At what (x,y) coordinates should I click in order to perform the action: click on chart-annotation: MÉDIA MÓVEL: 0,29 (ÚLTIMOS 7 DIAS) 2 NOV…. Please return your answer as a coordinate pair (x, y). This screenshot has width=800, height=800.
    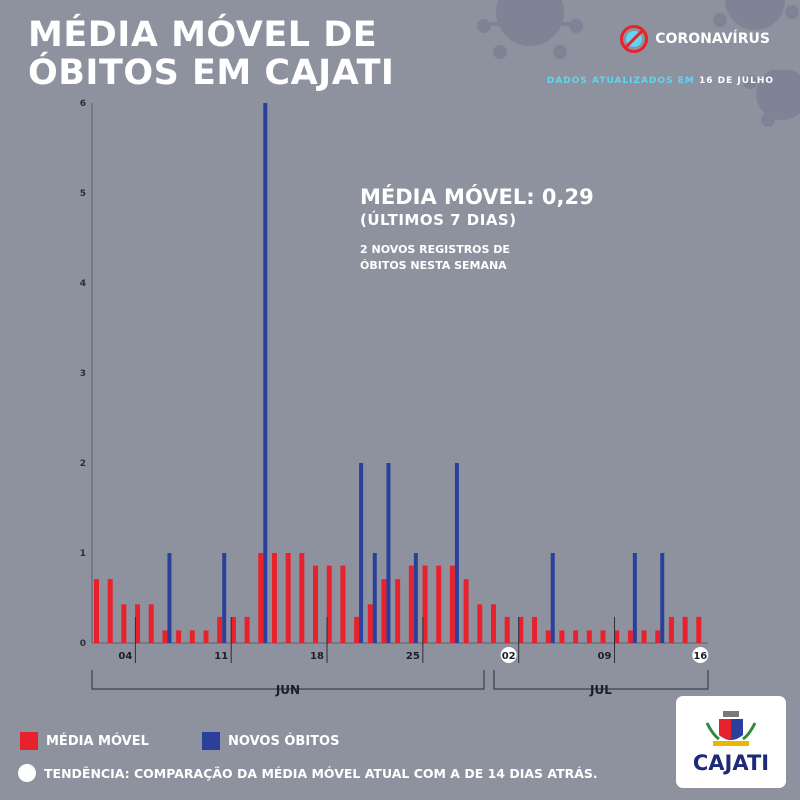
    Looking at the image, I should click on (477, 229).